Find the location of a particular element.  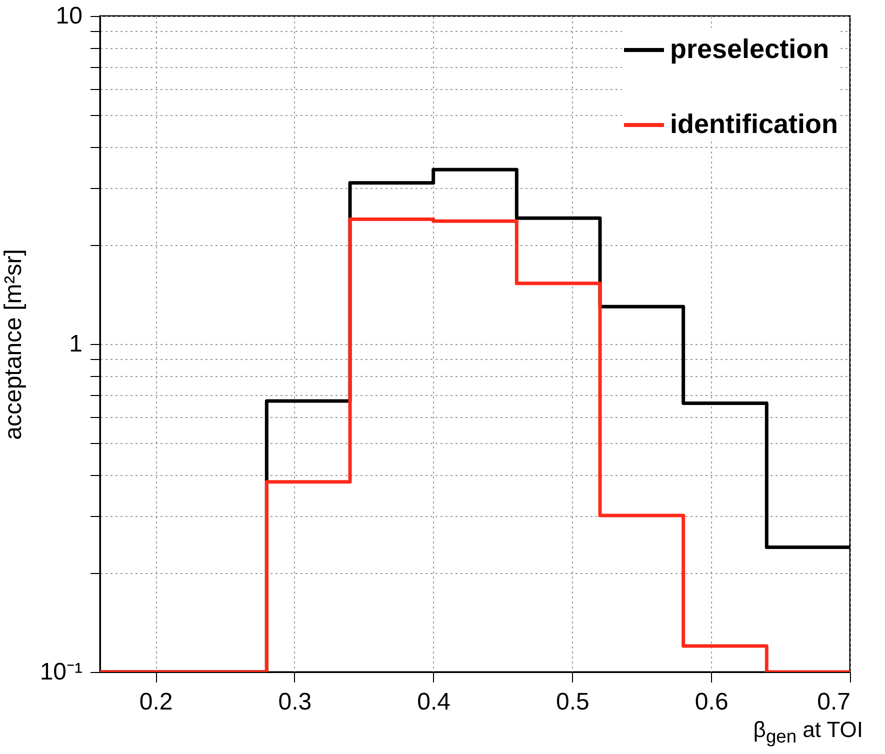

y-tick-label: 10 is located at coordinates (69, 16).